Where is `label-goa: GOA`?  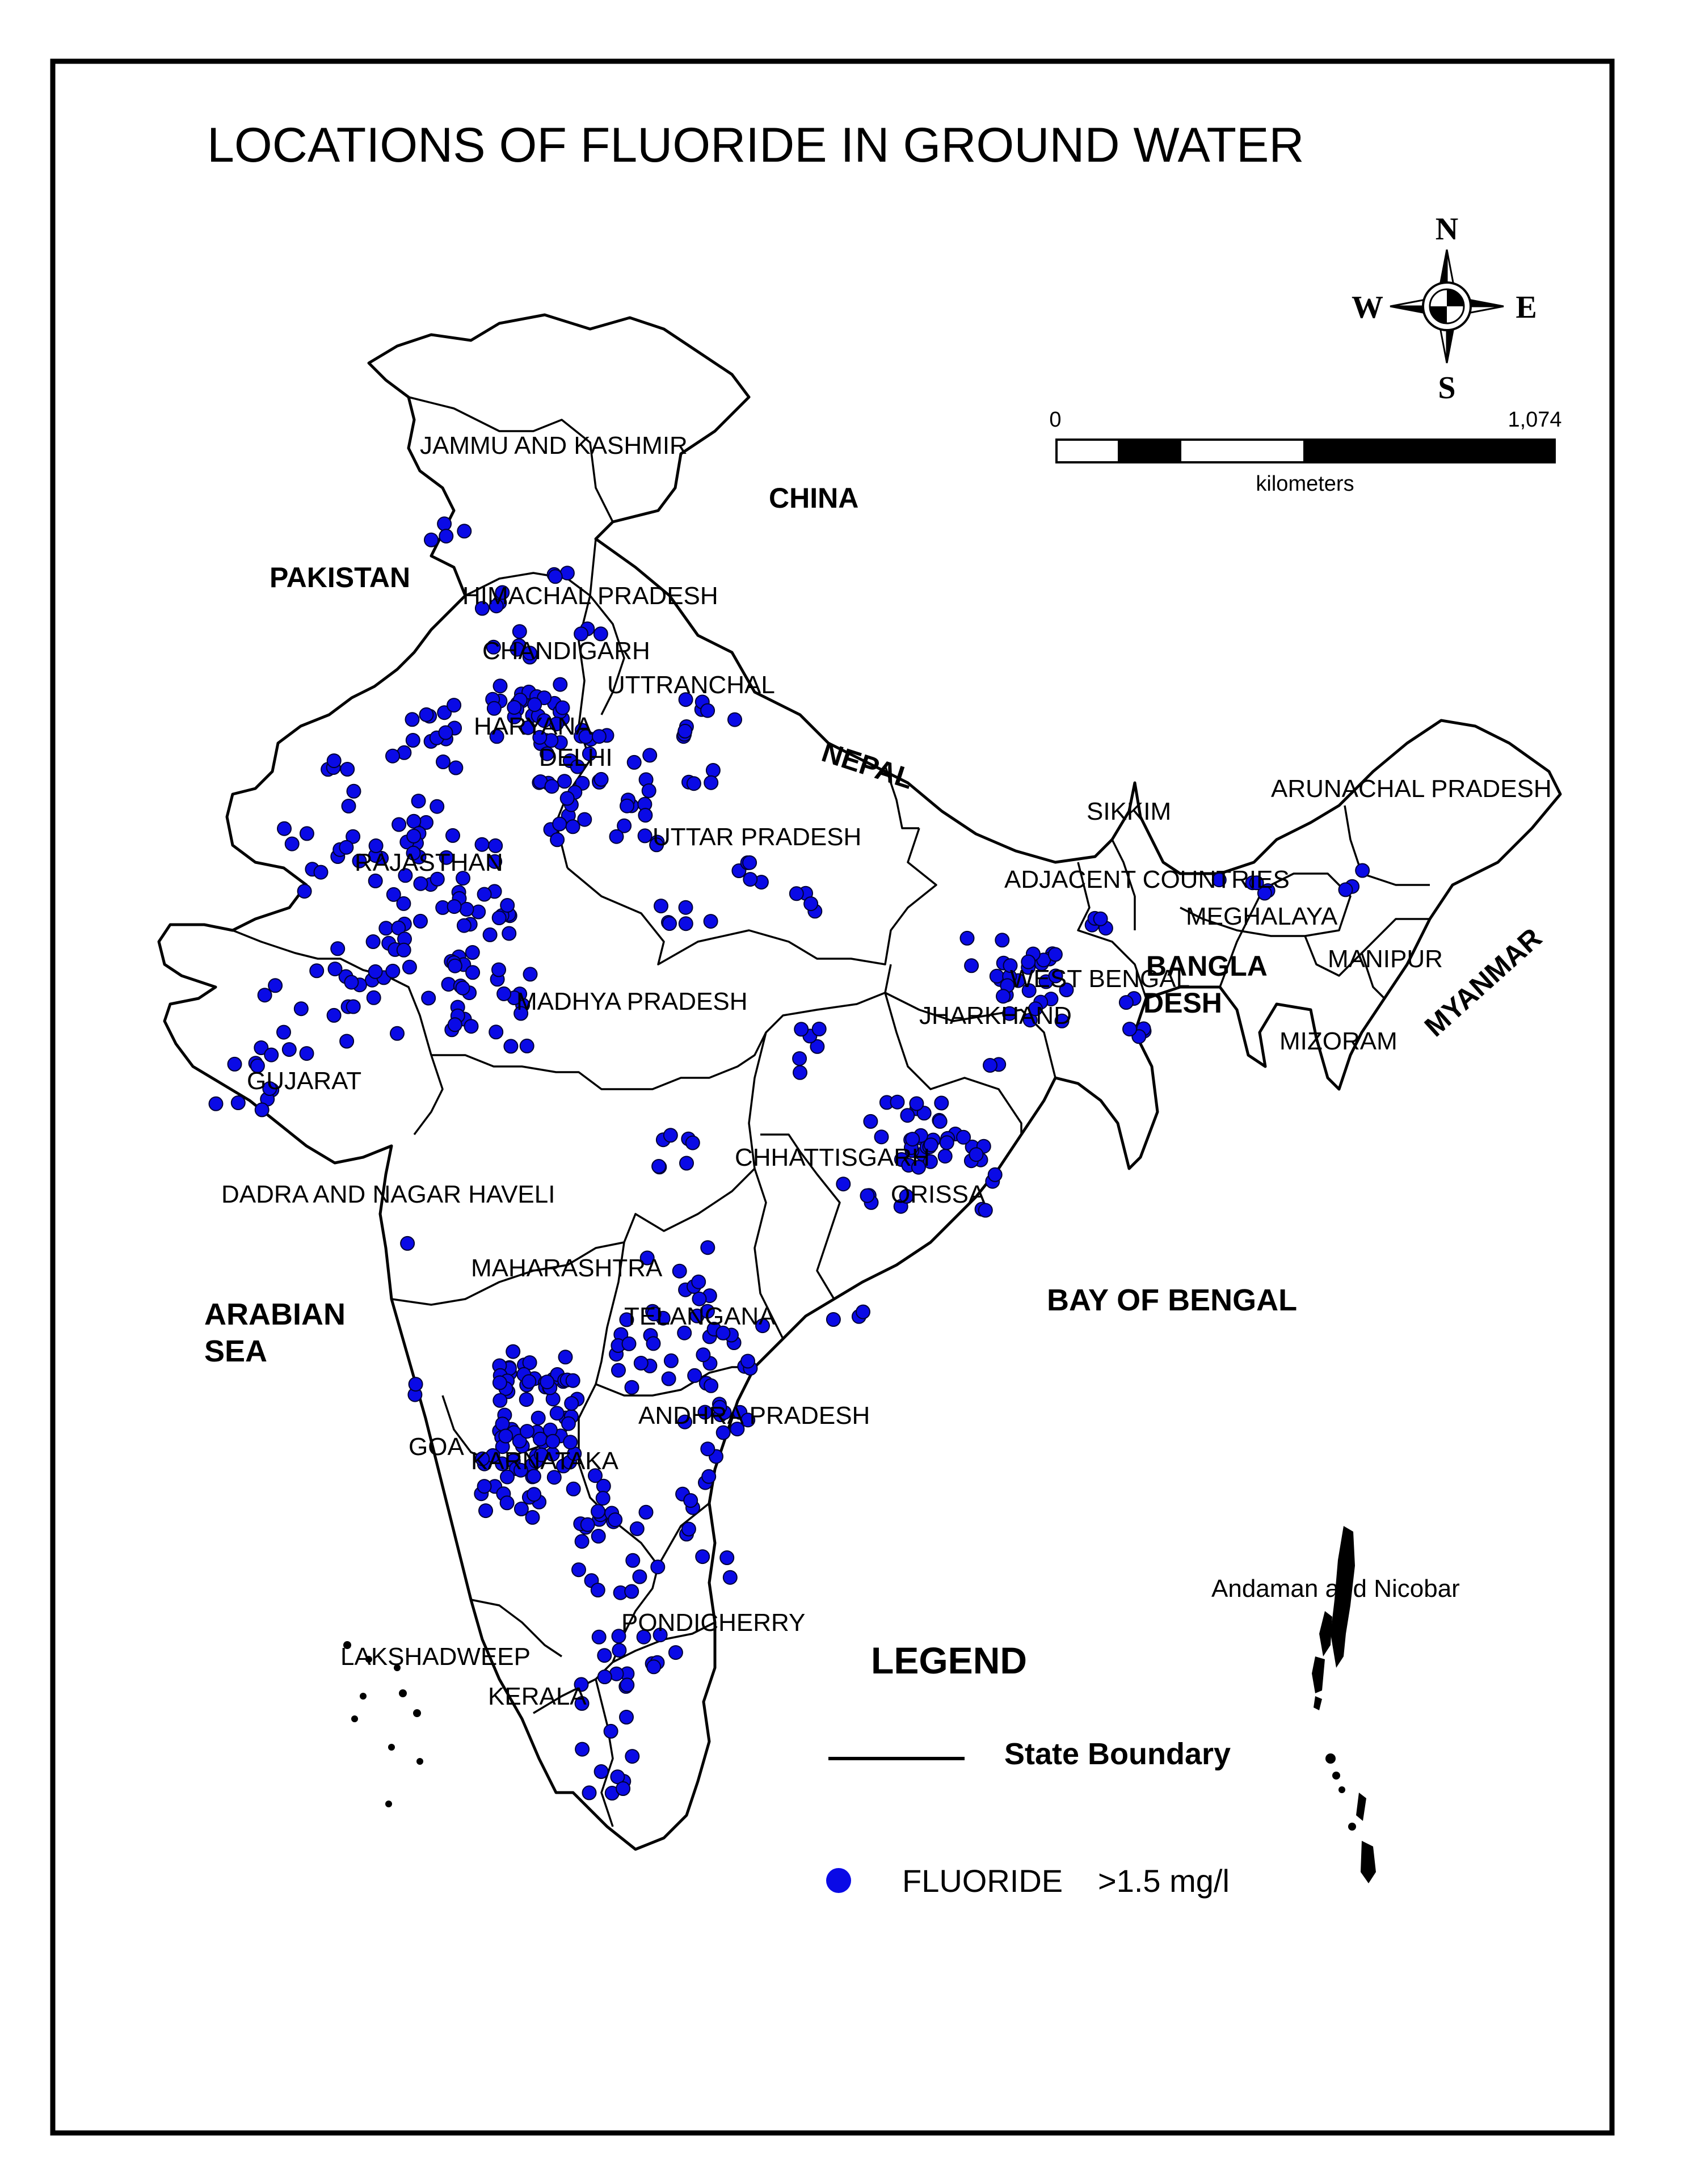
label-goa: GOA is located at coordinates (436, 1447).